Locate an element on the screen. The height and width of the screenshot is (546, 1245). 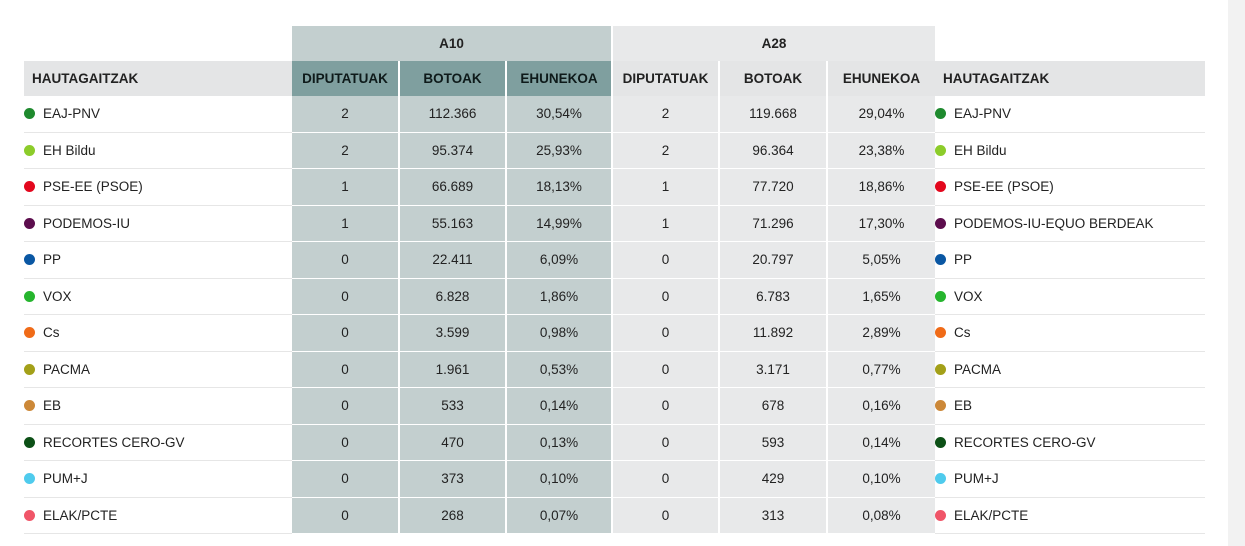
party-name: EAJ-PNV is located at coordinates (72, 114).